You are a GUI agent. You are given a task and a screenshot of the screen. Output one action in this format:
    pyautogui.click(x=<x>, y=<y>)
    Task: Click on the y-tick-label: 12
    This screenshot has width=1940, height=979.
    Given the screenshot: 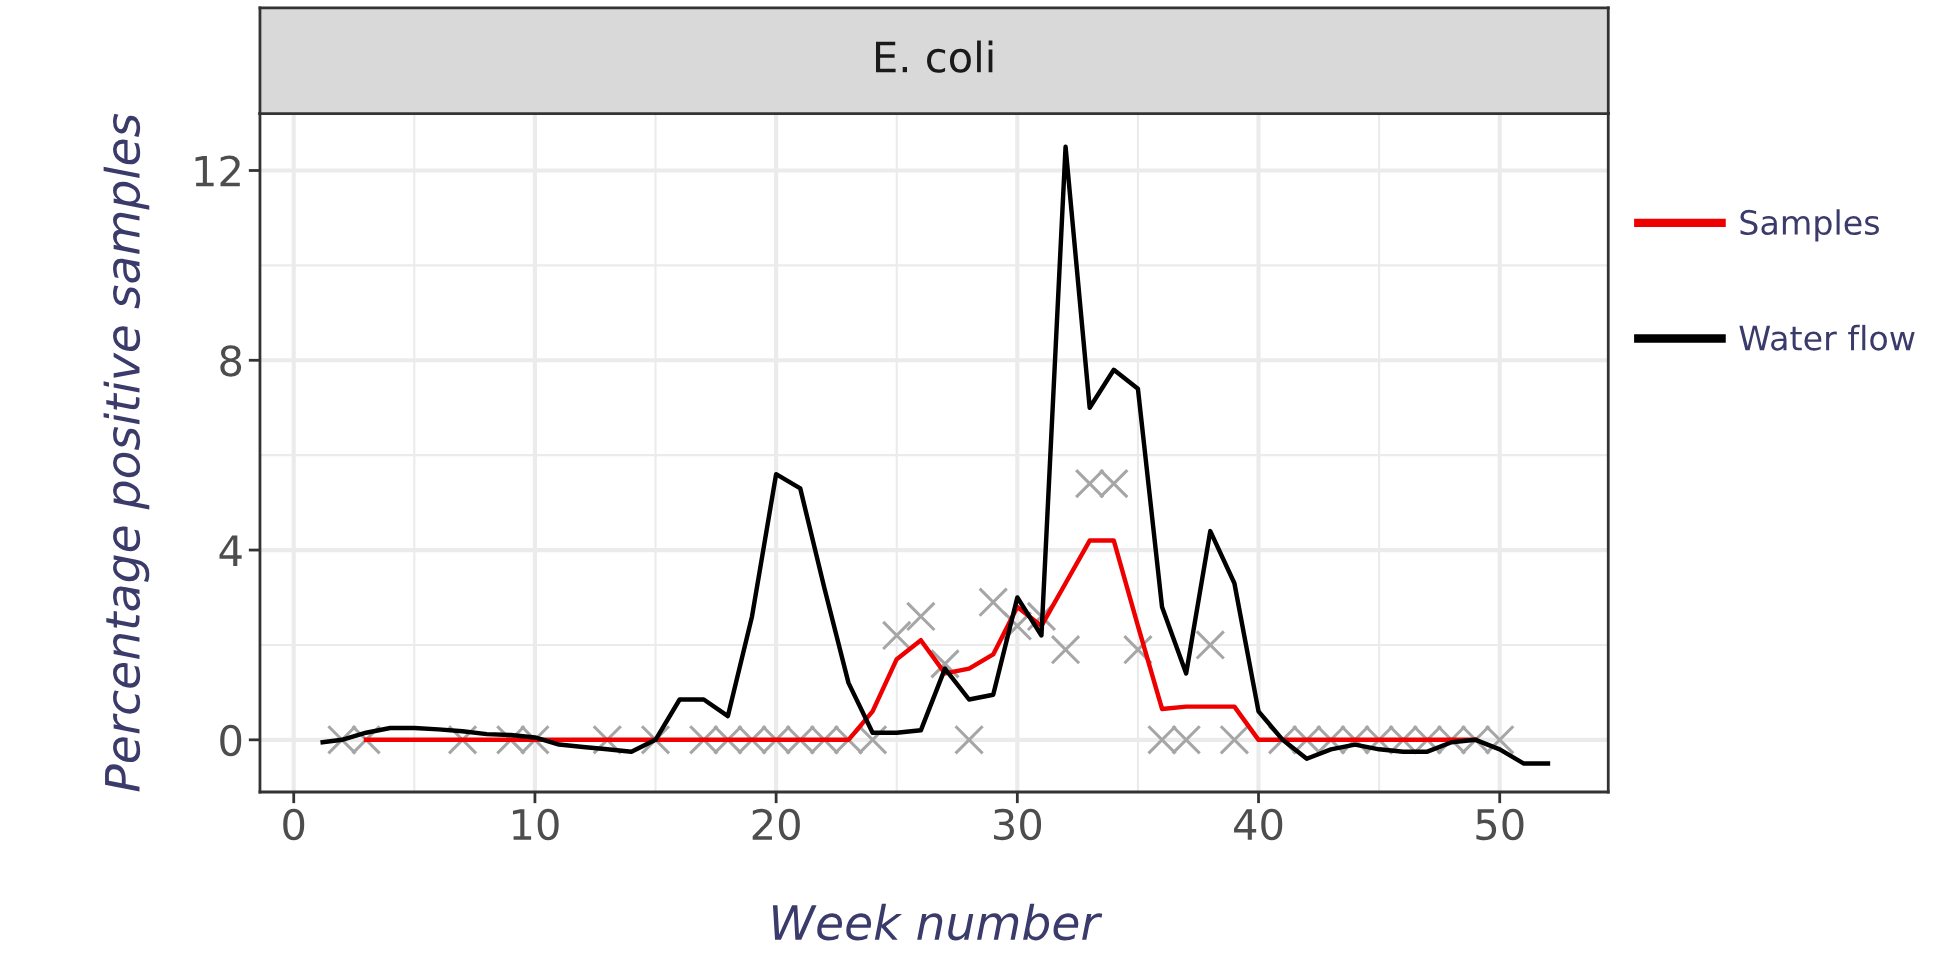 What is the action you would take?
    pyautogui.click(x=217, y=171)
    